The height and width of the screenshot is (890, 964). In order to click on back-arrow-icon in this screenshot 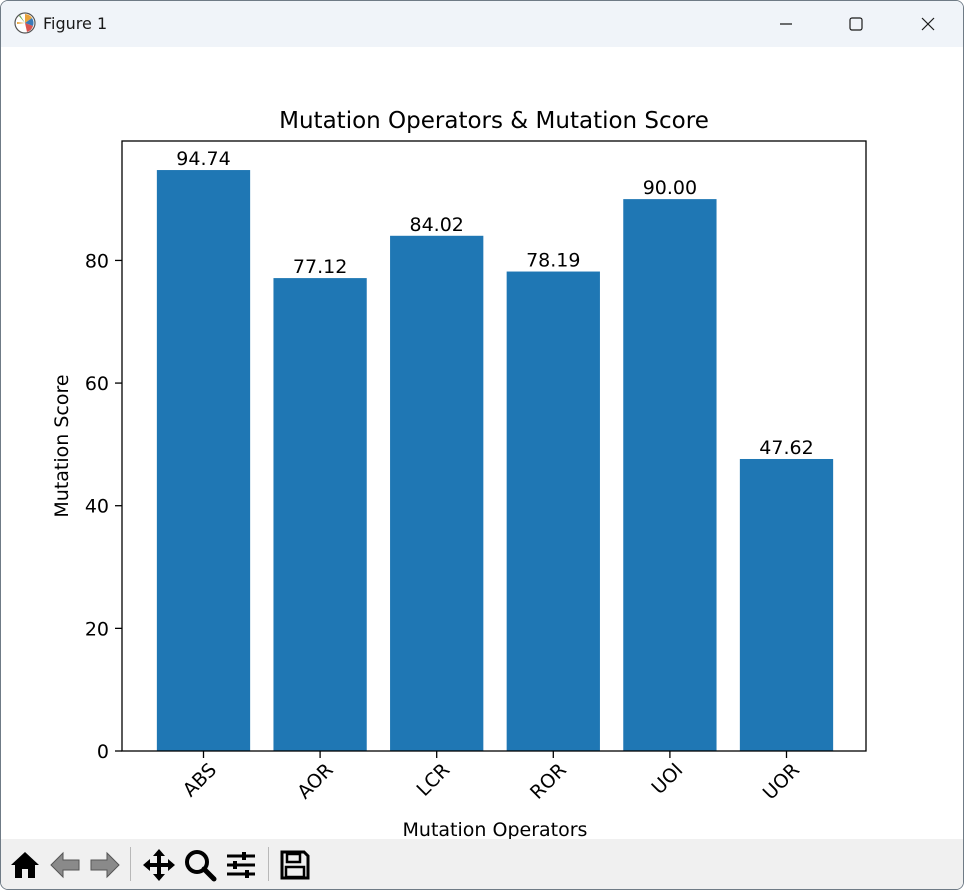, I will do `click(65, 865)`.